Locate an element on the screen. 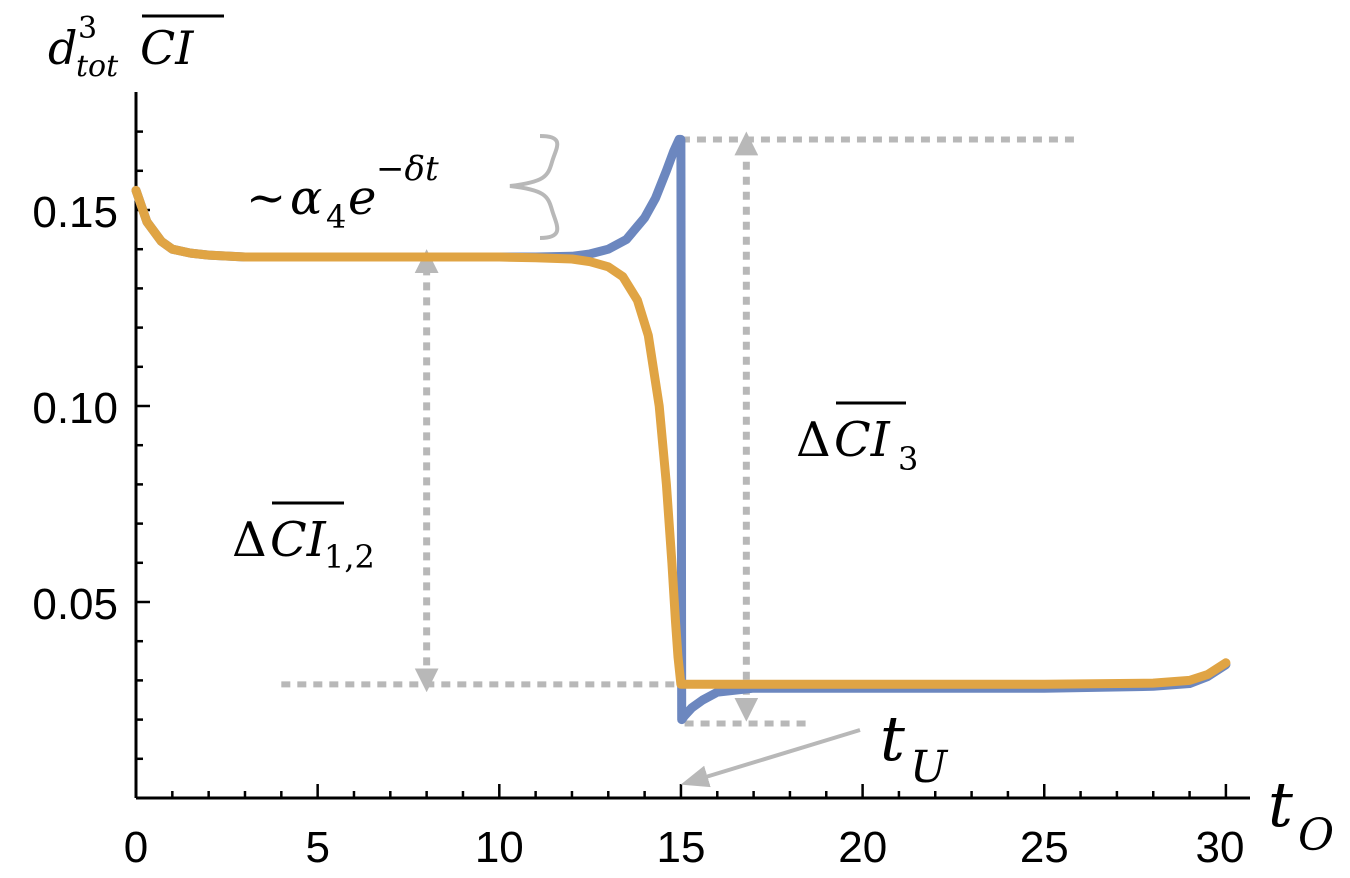 This screenshot has width=1350, height=878. tu-label: t U is located at coordinates (914, 747).